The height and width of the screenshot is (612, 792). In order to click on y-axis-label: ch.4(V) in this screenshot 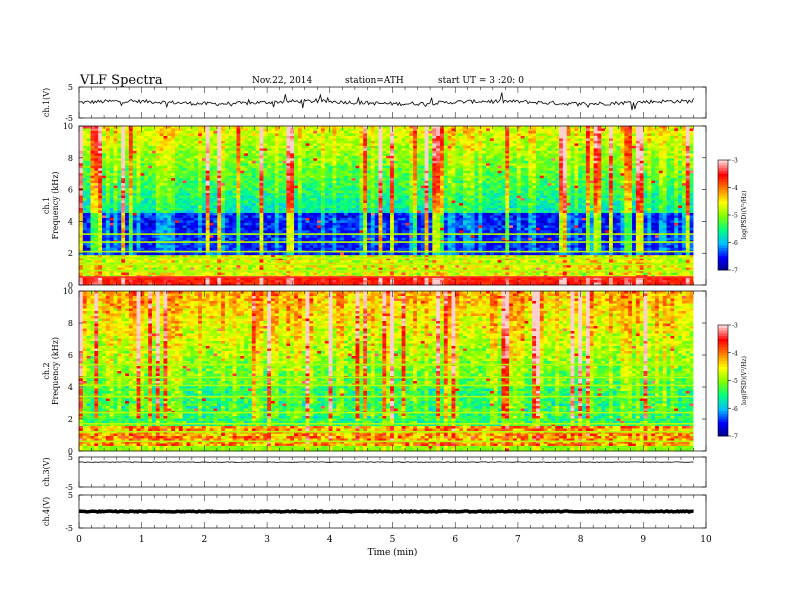, I will do `click(46, 511)`.